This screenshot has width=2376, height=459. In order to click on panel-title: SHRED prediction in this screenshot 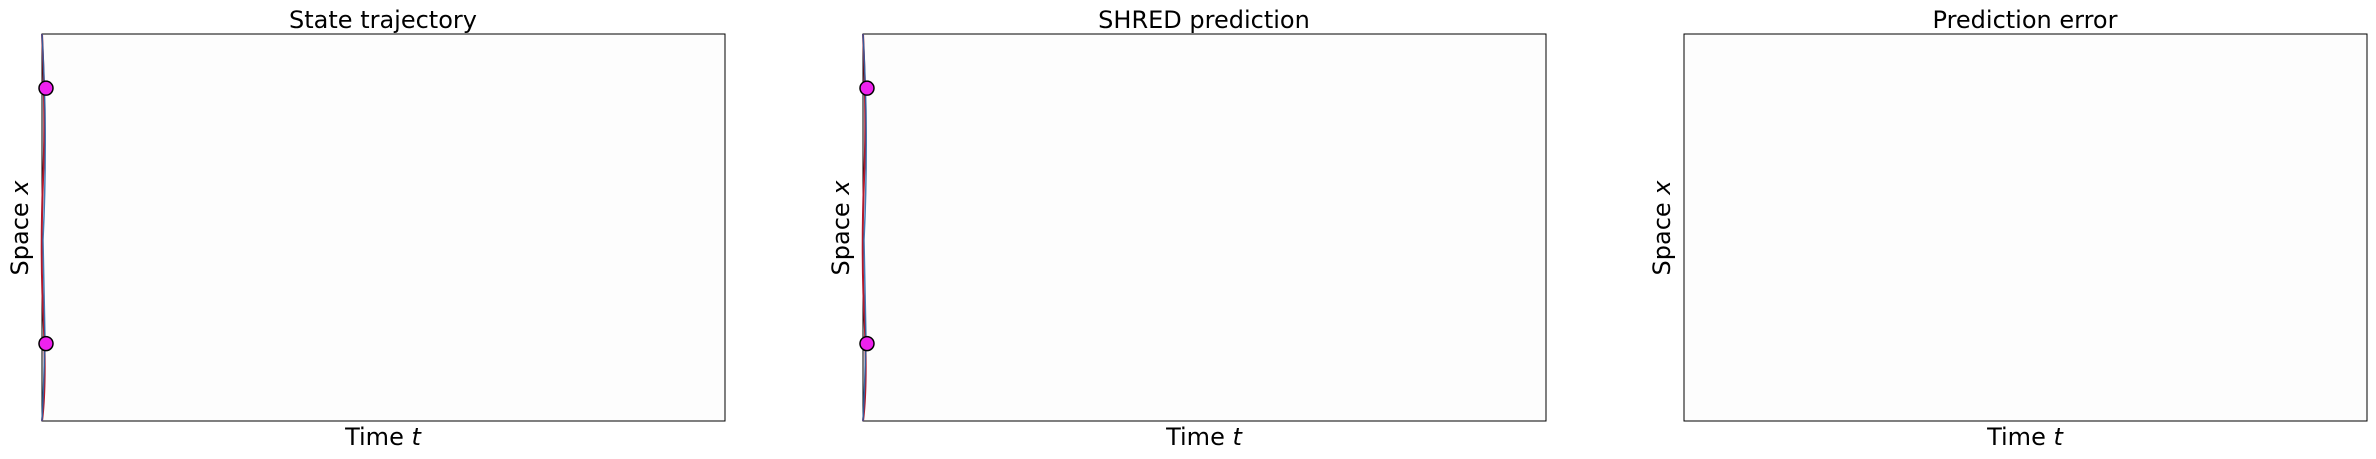, I will do `click(1204, 20)`.